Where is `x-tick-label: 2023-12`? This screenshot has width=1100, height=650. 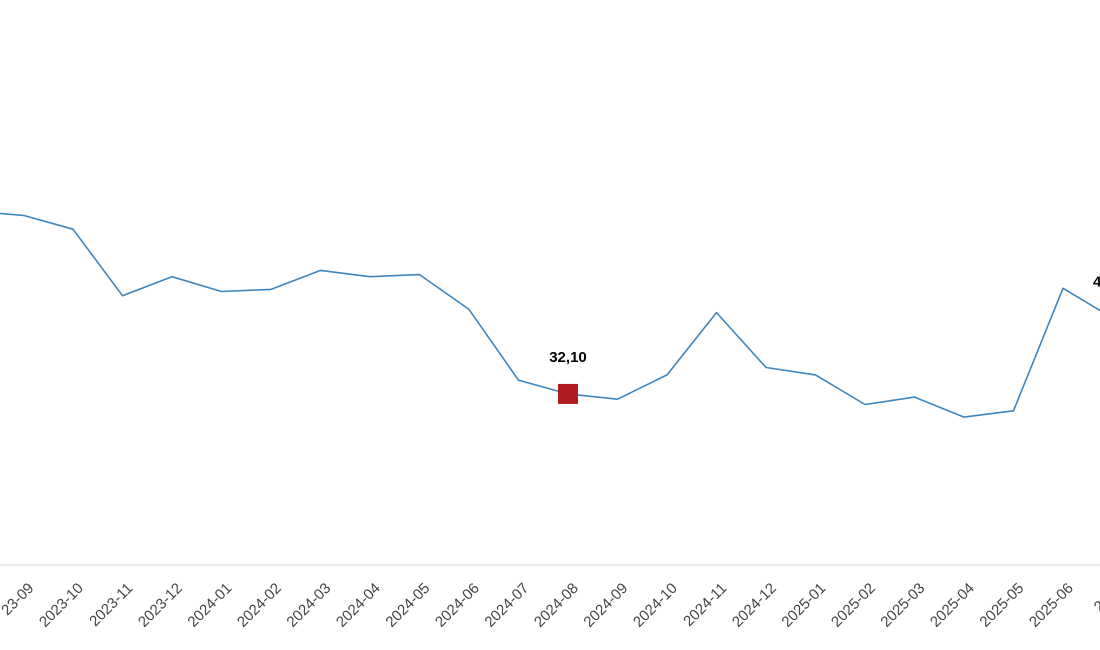 x-tick-label: 2023-12 is located at coordinates (160, 605).